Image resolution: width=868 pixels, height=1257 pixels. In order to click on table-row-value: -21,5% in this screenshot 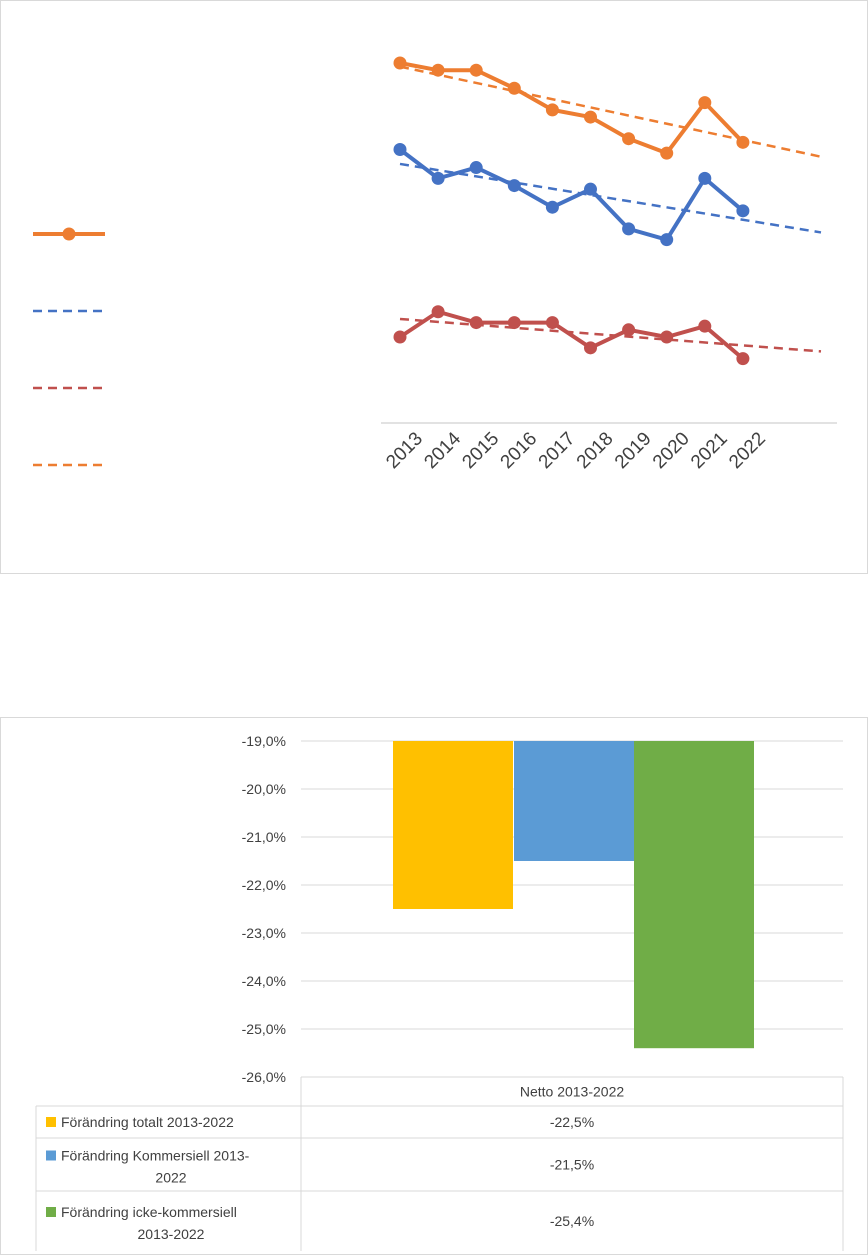, I will do `click(572, 1165)`.